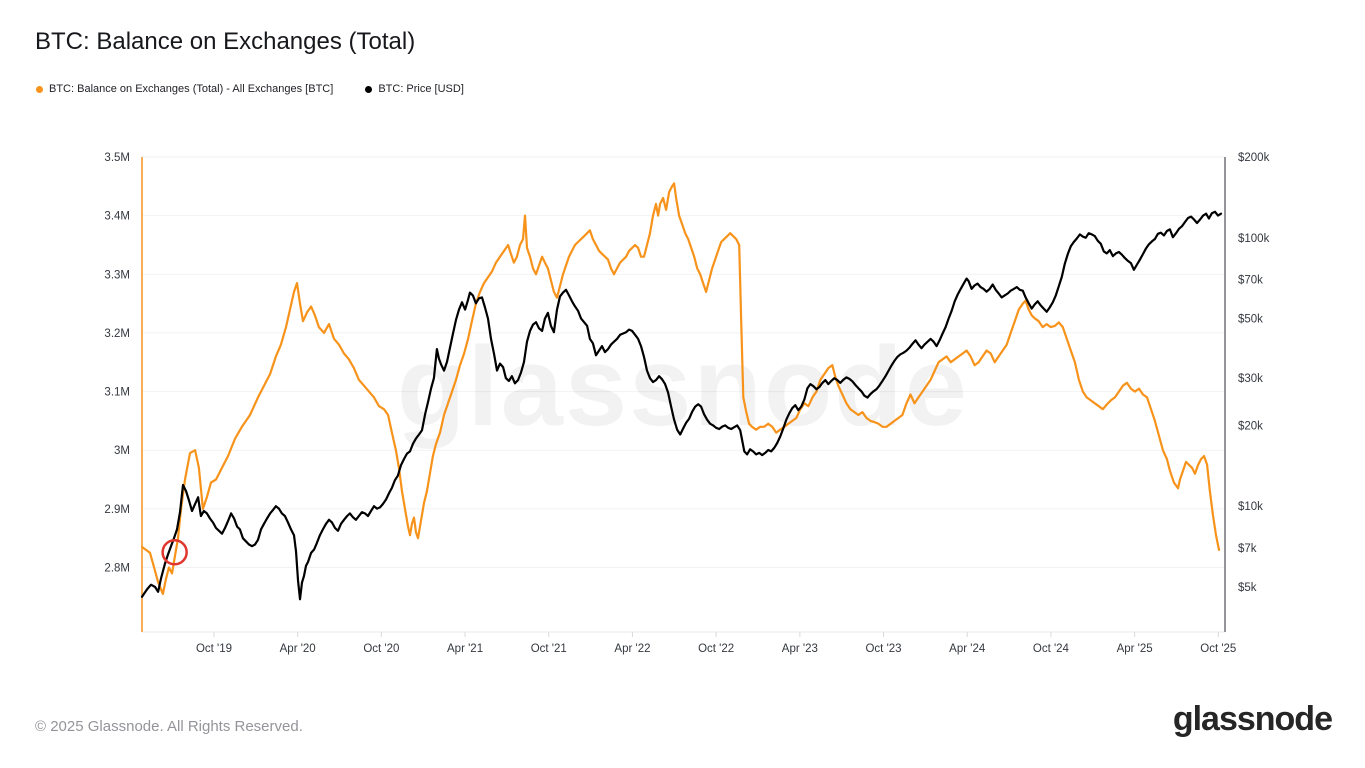 The image size is (1365, 768). What do you see at coordinates (465, 649) in the screenshot?
I see `x-tick-label: Apr '21` at bounding box center [465, 649].